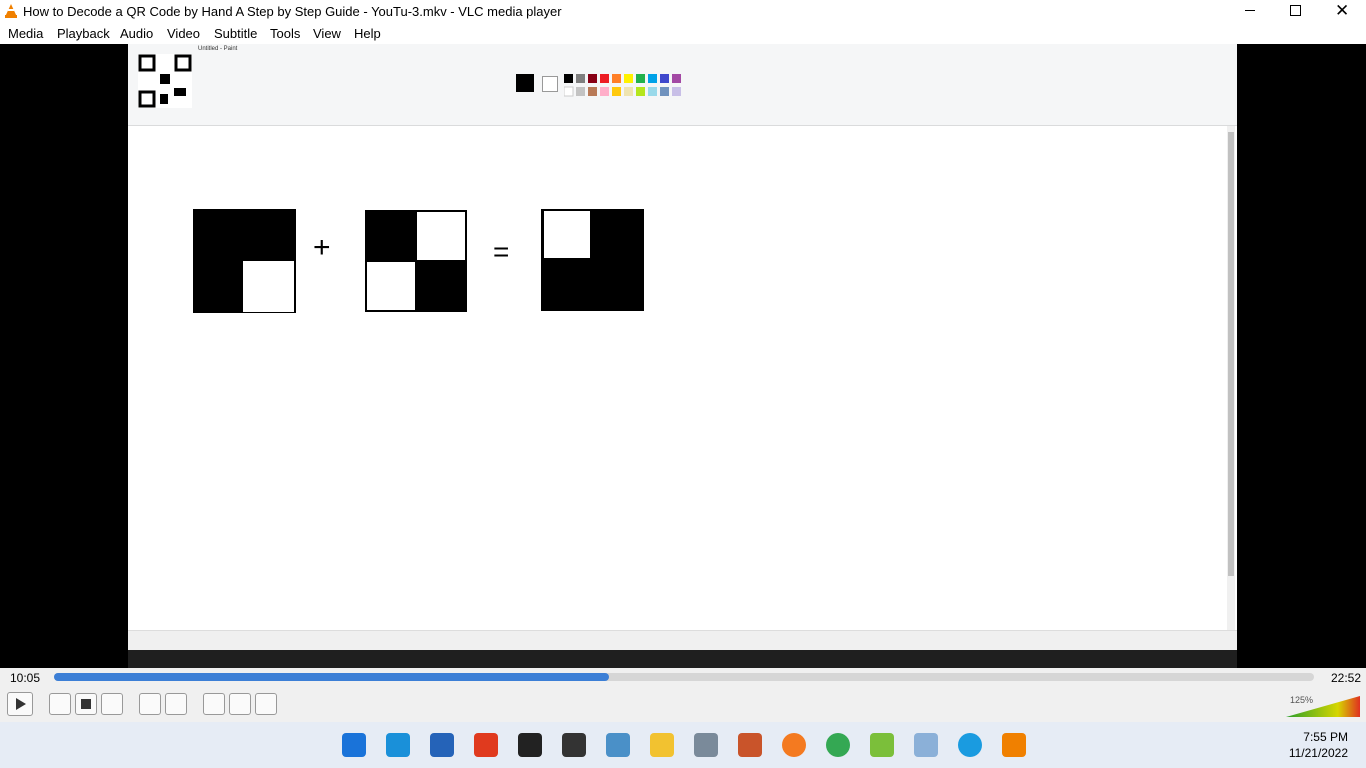 This screenshot has width=1366, height=768. Describe the element at coordinates (354, 745) in the screenshot. I see `start-button` at that location.